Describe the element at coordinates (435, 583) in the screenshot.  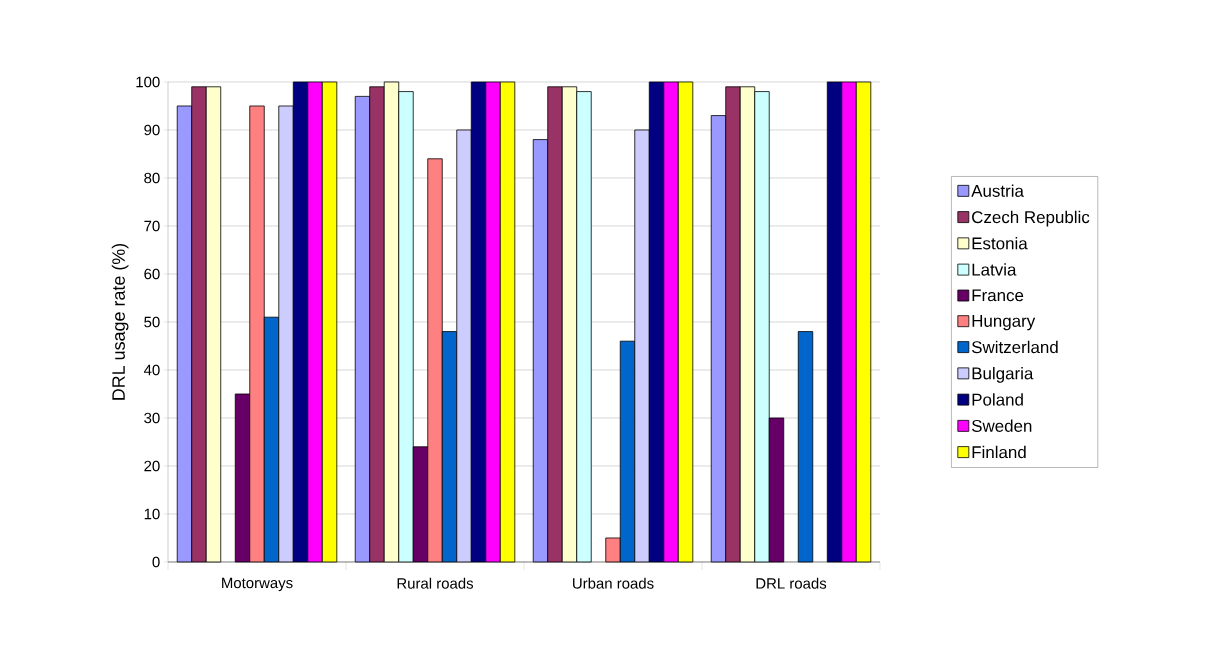
I see `x-tick-label: Rural roads` at that location.